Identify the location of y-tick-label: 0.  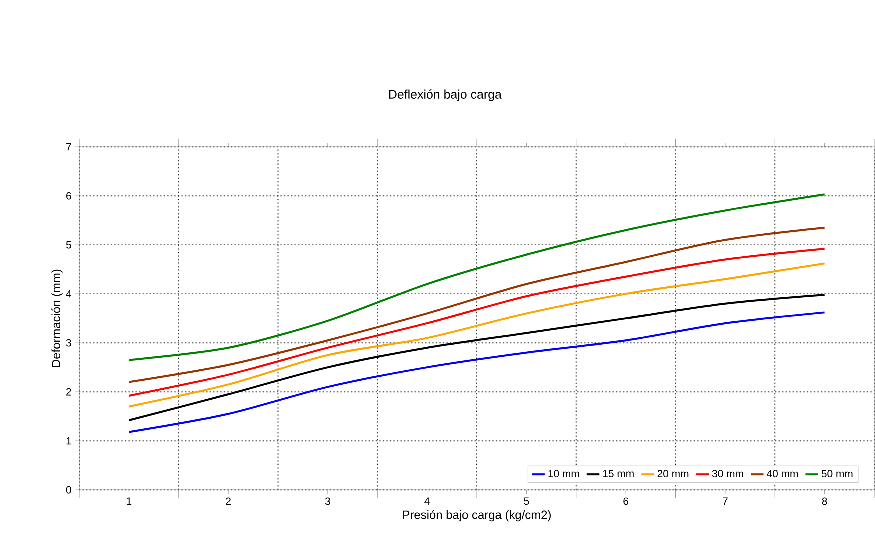
(69, 490).